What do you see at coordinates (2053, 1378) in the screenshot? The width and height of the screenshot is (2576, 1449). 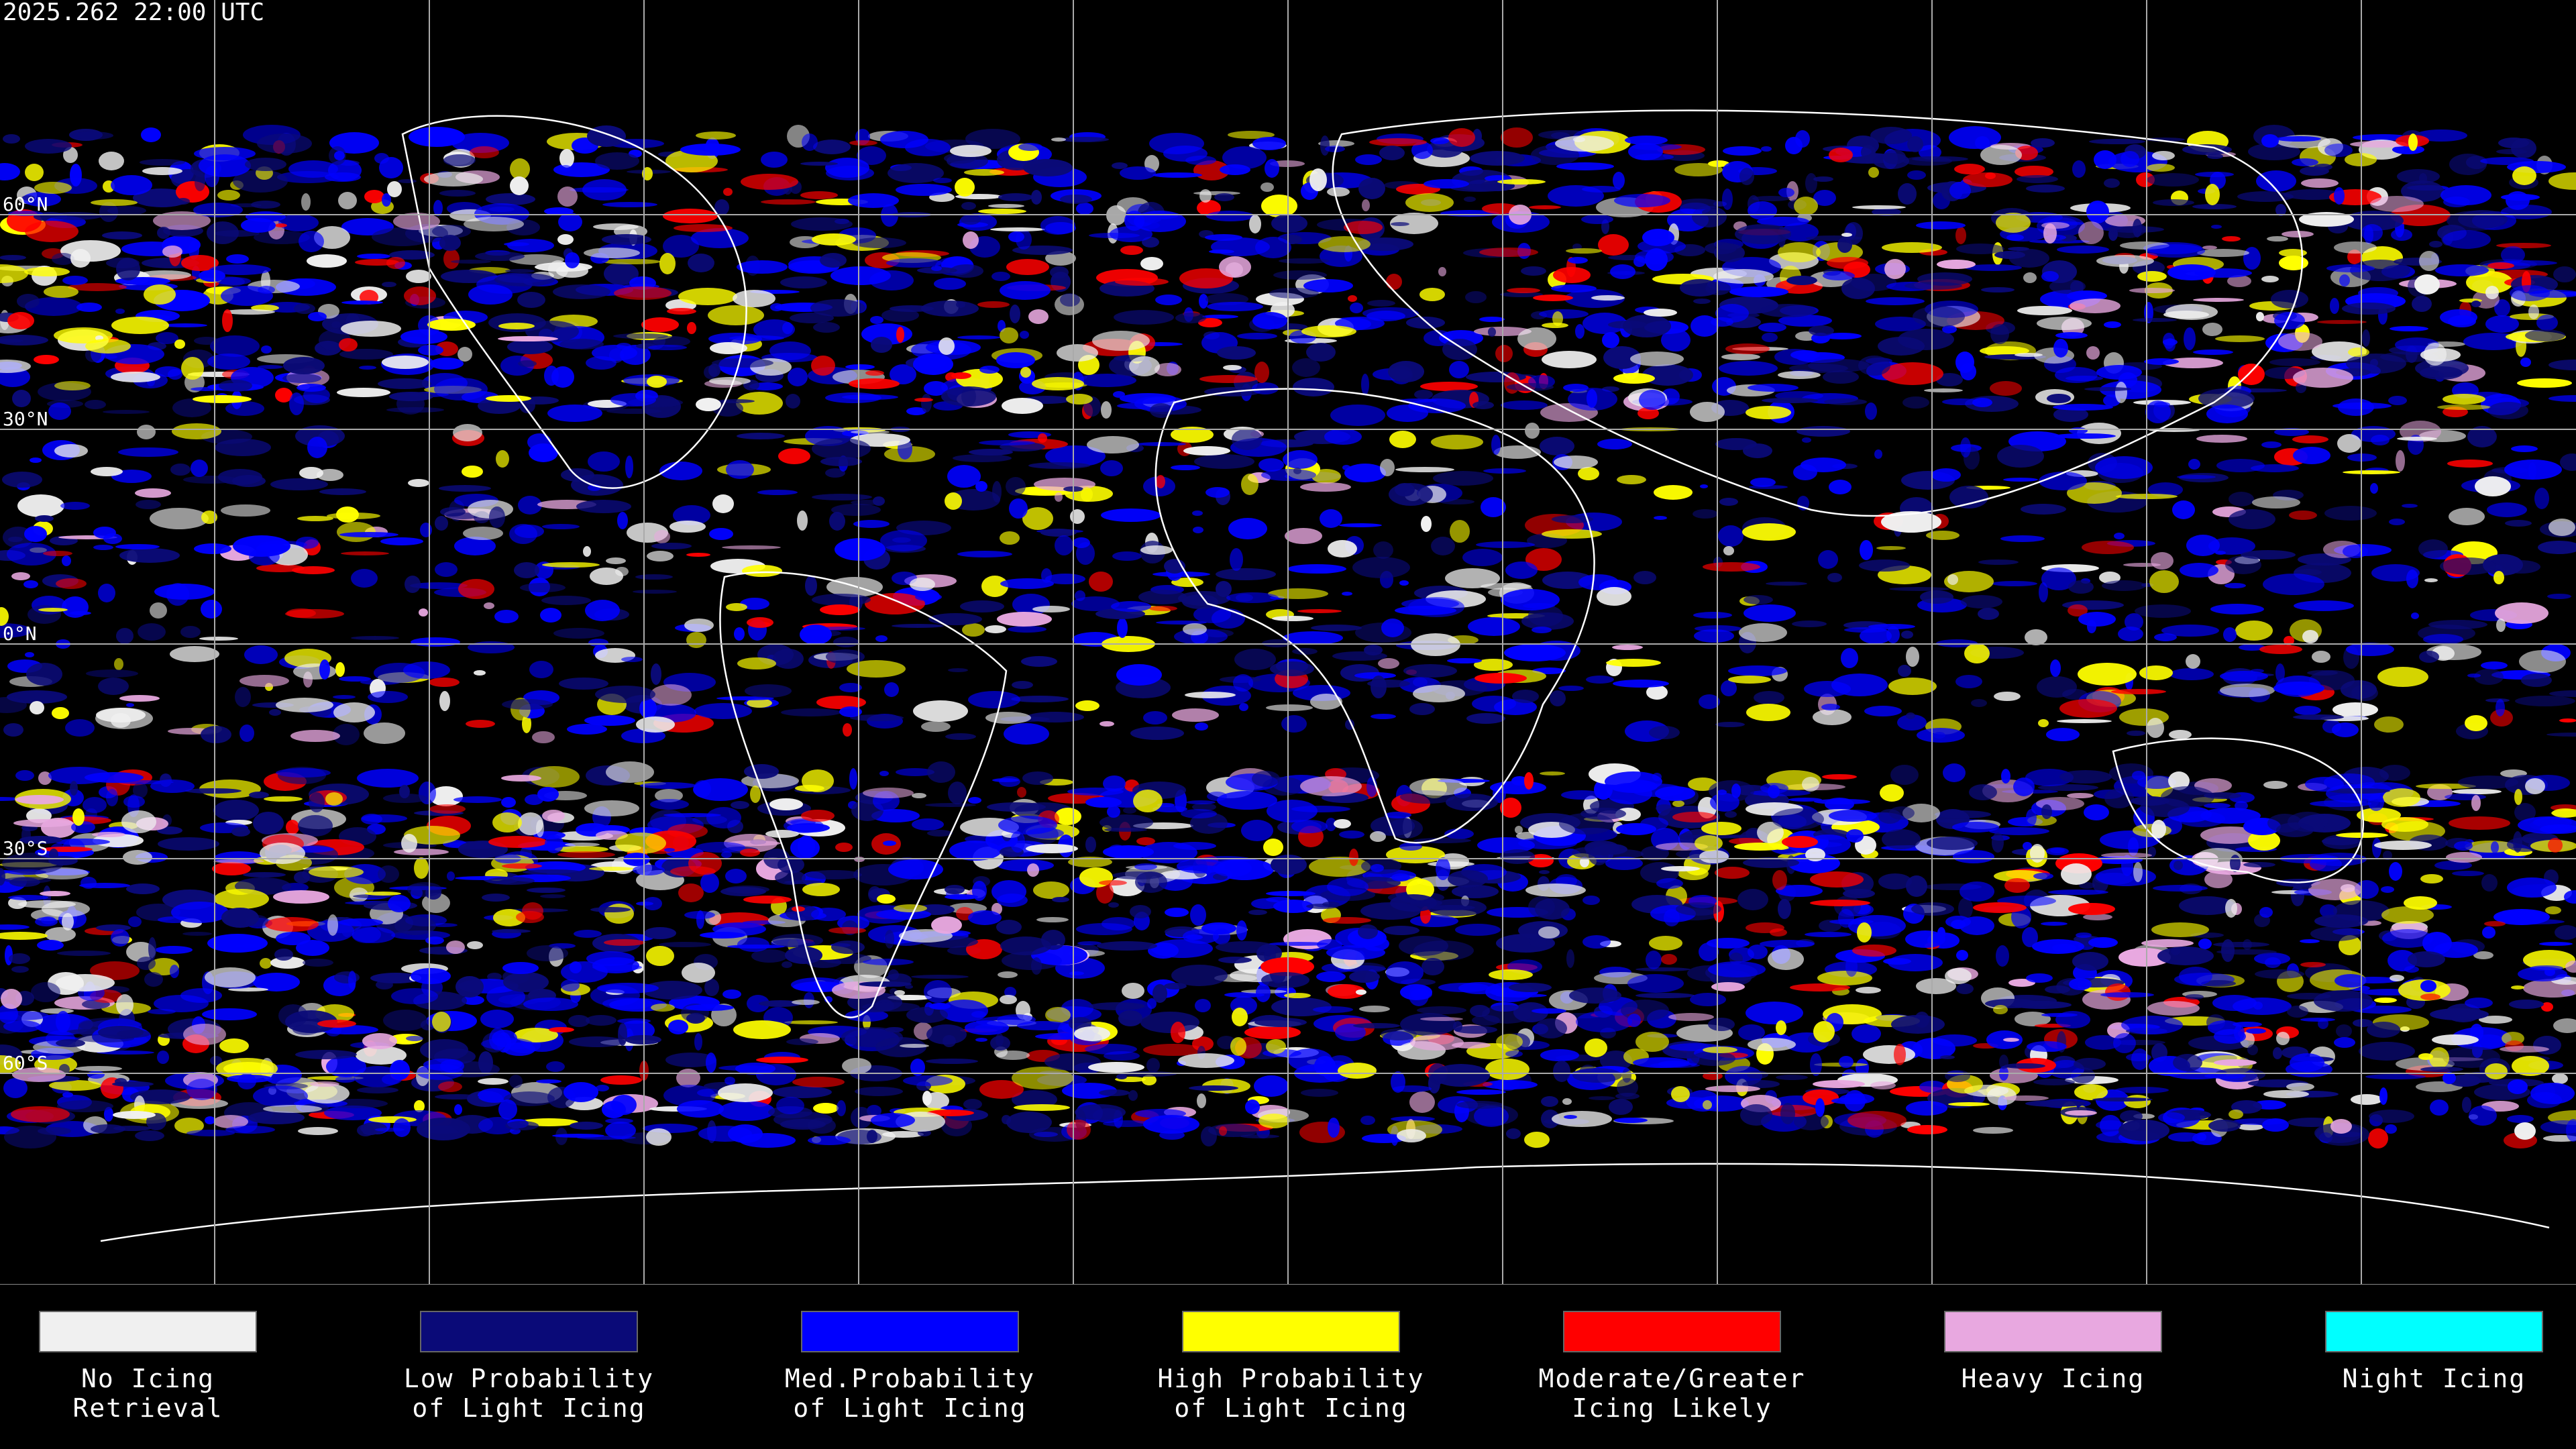 I see `legend-label: Heavy Icing` at bounding box center [2053, 1378].